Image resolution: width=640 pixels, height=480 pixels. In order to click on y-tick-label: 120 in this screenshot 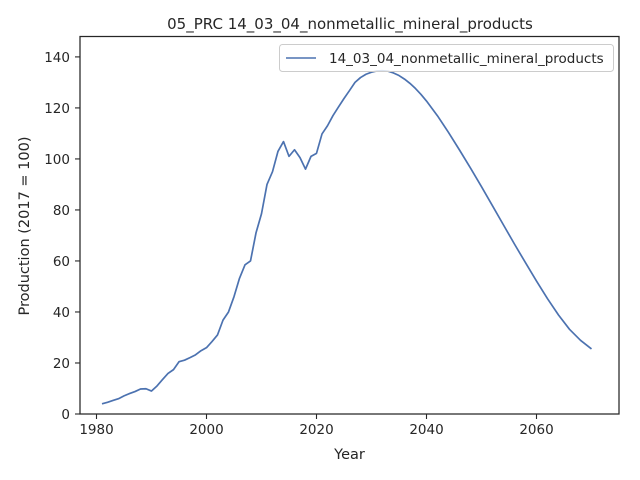, I will do `click(57, 109)`.